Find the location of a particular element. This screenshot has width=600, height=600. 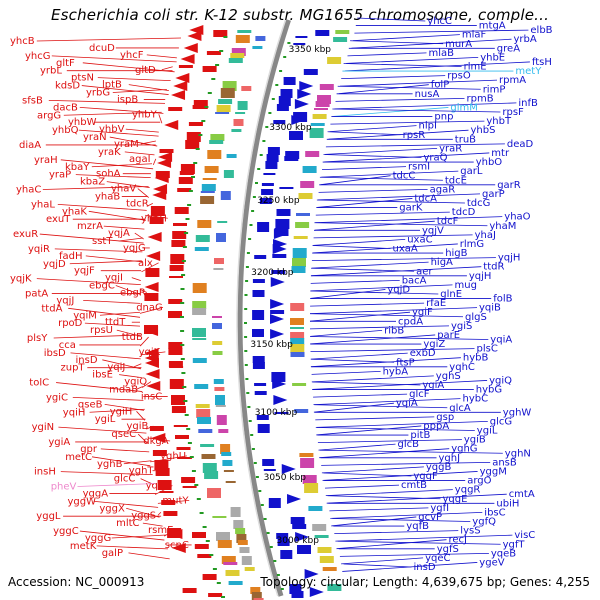

gene-label-ibsC: ibsC is located at coordinates (494, 512).